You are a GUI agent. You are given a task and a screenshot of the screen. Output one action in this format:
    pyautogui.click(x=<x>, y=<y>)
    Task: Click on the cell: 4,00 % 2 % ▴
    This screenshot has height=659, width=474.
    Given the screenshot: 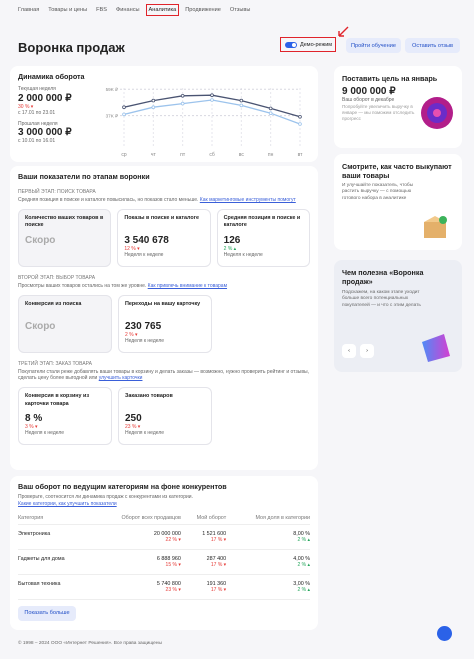 What is the action you would take?
    pyautogui.click(x=268, y=562)
    